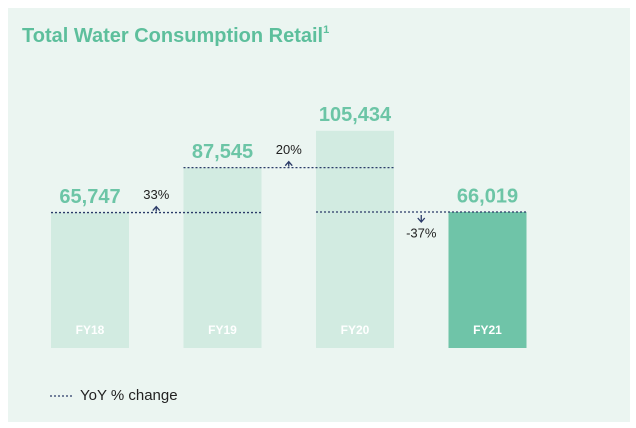  What do you see at coordinates (222, 152) in the screenshot?
I see `value-label: 87,545` at bounding box center [222, 152].